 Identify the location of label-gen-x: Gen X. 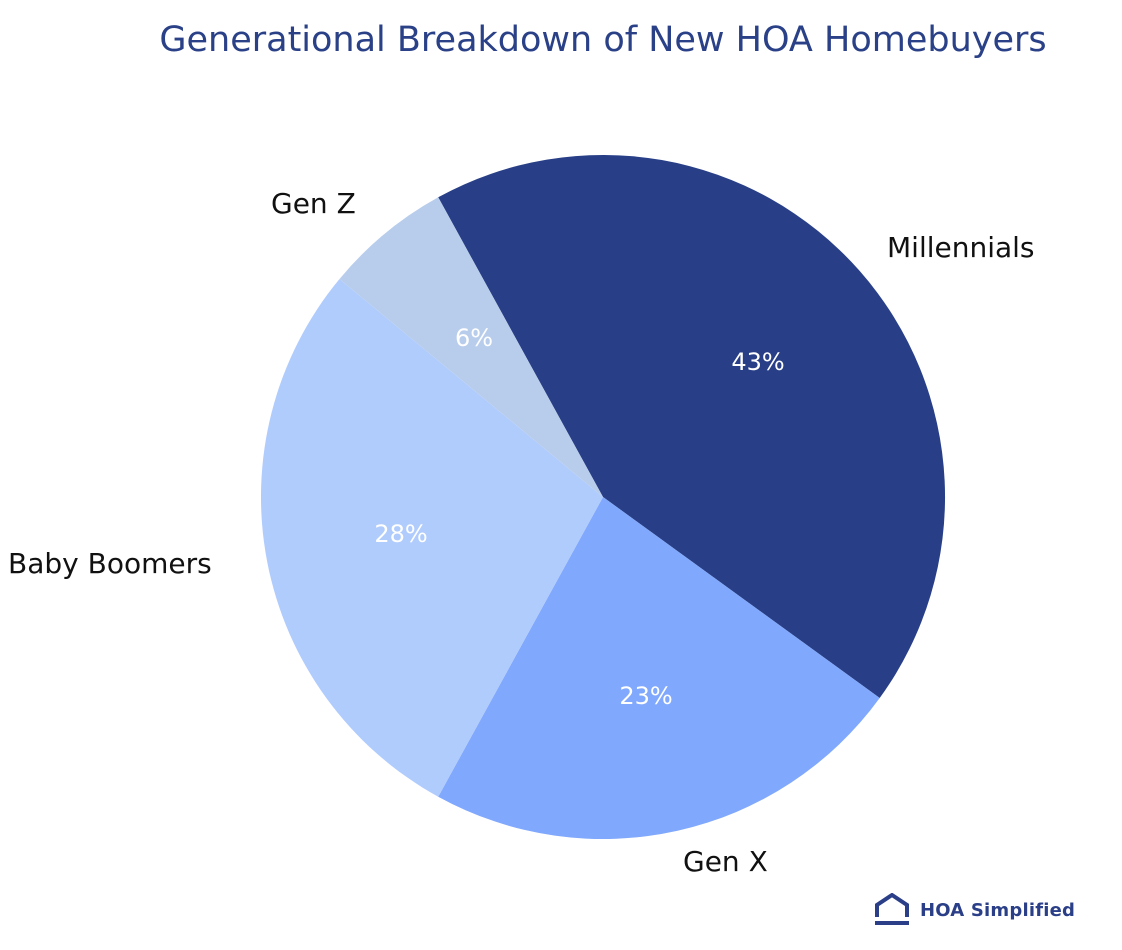
(725, 861).